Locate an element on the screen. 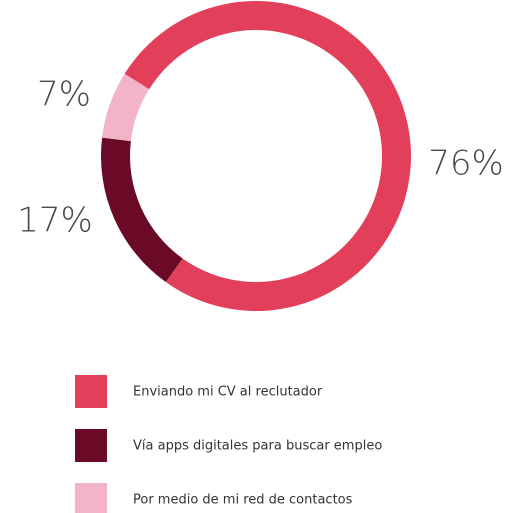  value-label: 7% is located at coordinates (64, 95).